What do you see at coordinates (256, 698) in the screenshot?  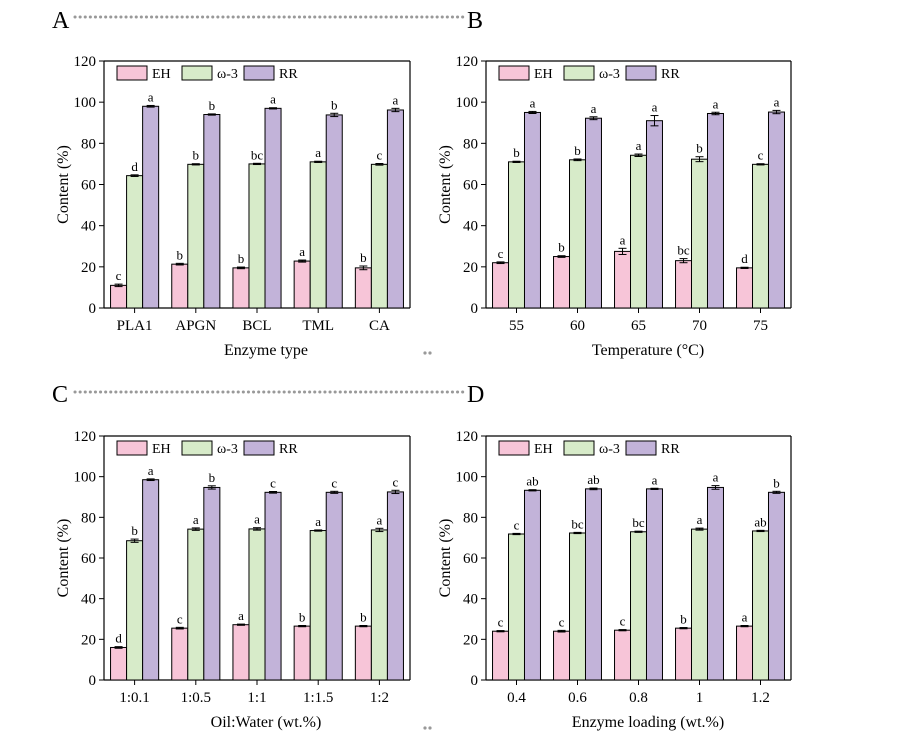 I see `x-tick-label: 1:1` at bounding box center [256, 698].